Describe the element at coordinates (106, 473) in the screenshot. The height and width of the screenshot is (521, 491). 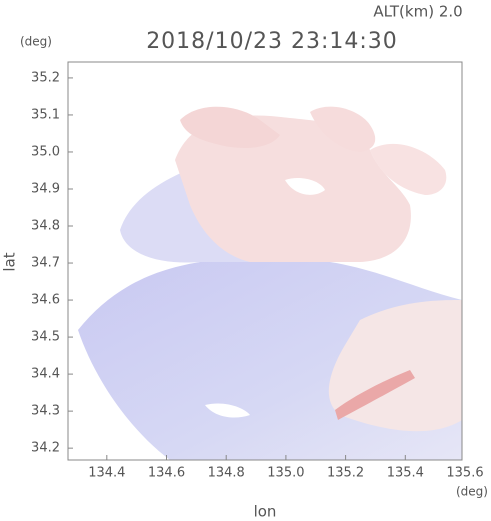
I see `x-tick-label: 134.4` at that location.